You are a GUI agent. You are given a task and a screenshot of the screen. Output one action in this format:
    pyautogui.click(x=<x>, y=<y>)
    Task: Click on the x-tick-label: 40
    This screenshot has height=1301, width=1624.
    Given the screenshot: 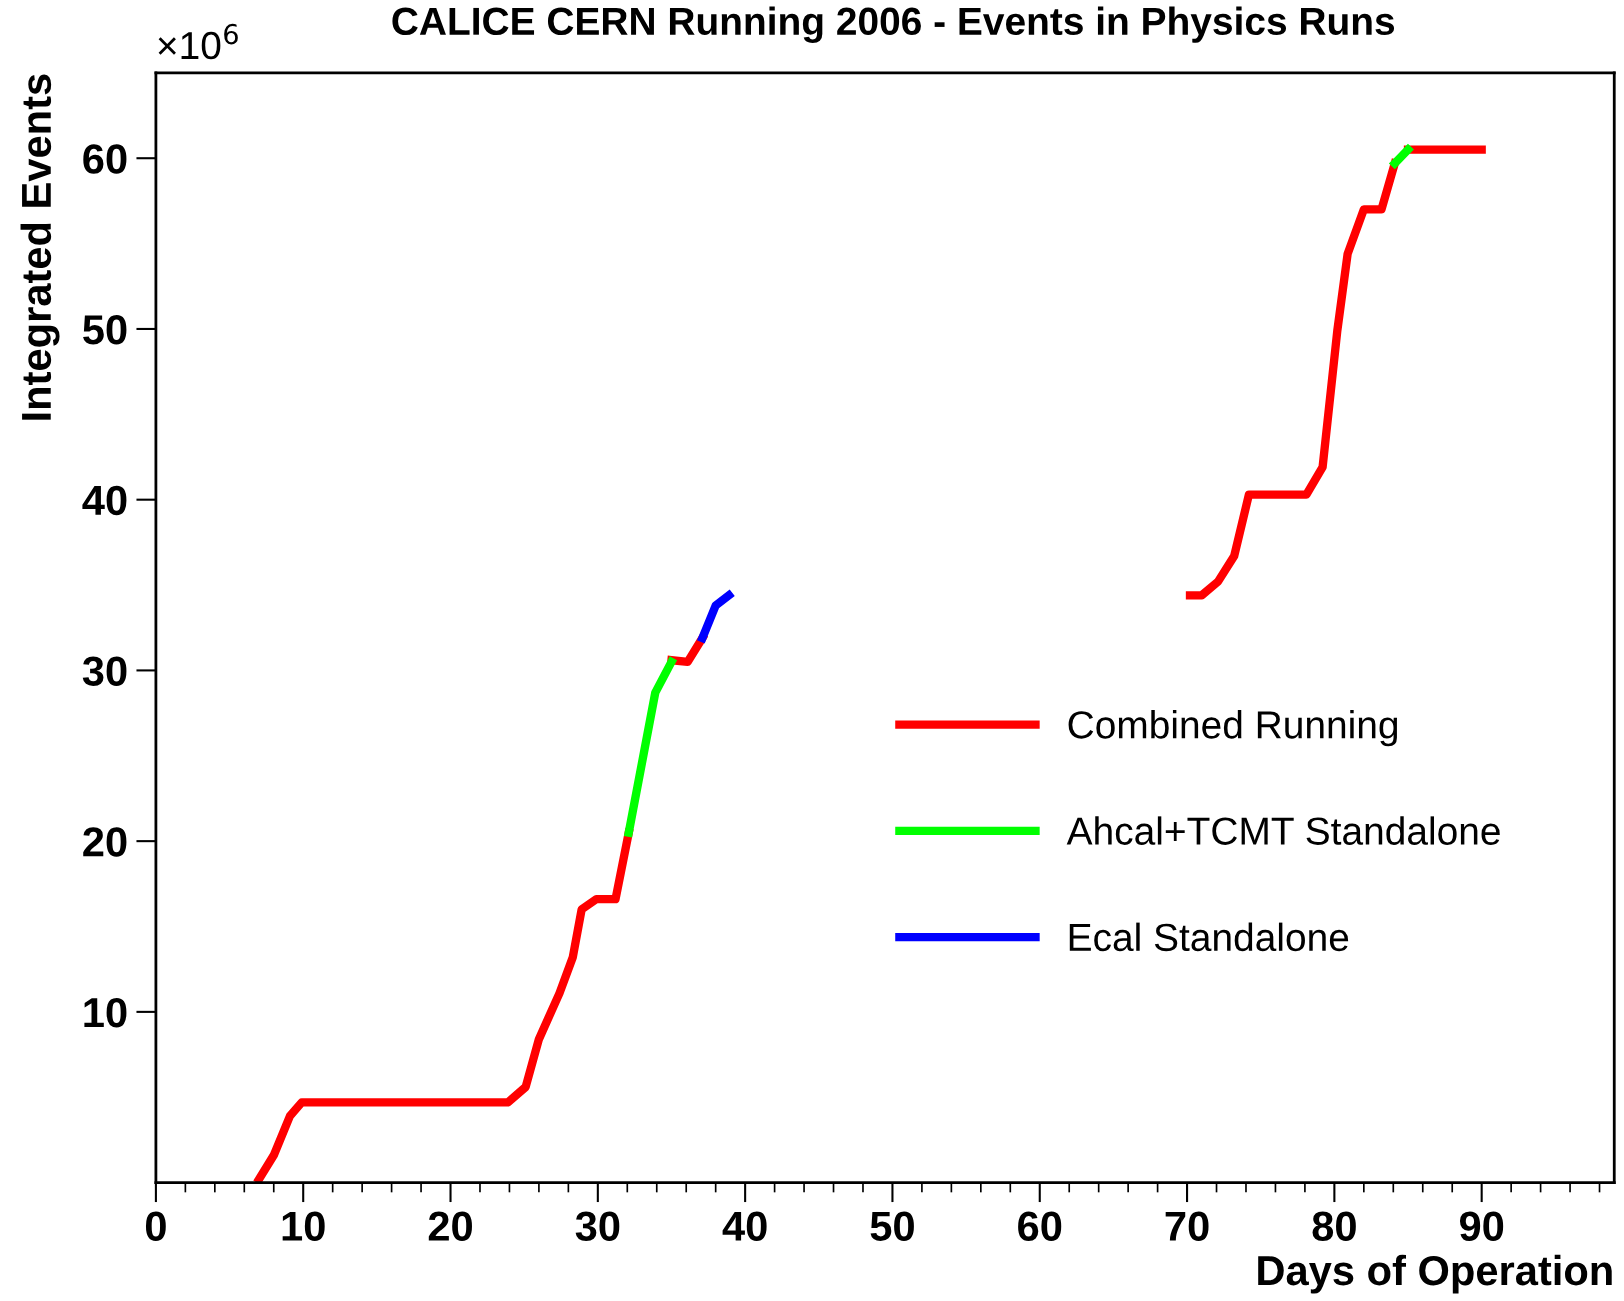 What is the action you would take?
    pyautogui.click(x=744, y=1226)
    